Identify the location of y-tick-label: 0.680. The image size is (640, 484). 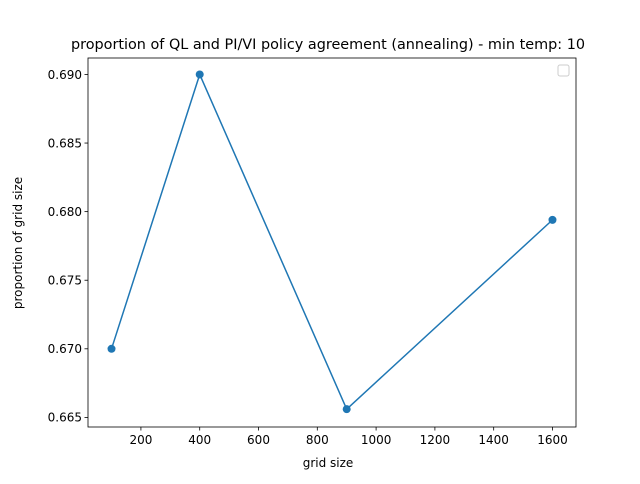
(65, 212).